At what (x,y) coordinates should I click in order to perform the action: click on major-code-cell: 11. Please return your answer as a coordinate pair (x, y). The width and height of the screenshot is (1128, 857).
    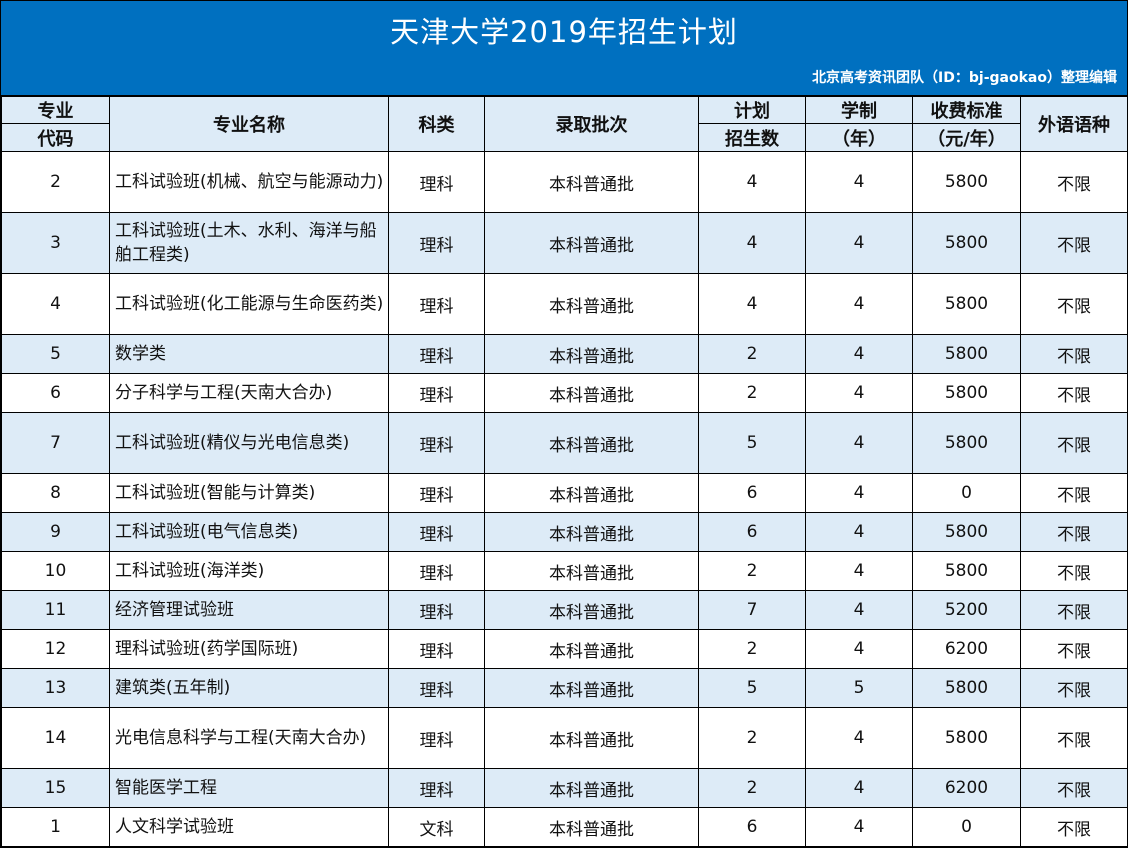
    Looking at the image, I should click on (55, 610).